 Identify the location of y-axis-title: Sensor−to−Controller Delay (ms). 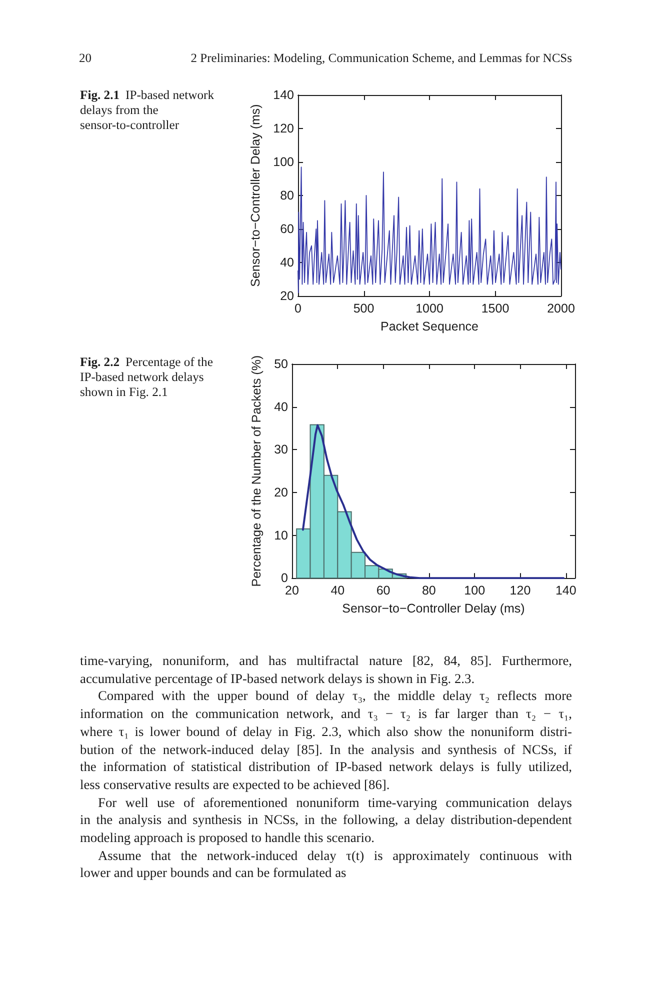
(255, 195).